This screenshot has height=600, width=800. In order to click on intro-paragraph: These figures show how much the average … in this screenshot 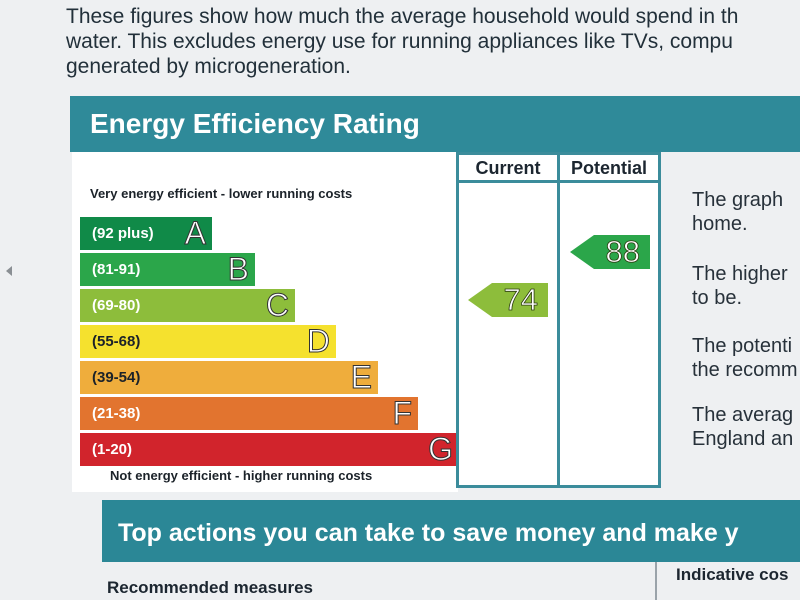, I will do `click(431, 41)`.